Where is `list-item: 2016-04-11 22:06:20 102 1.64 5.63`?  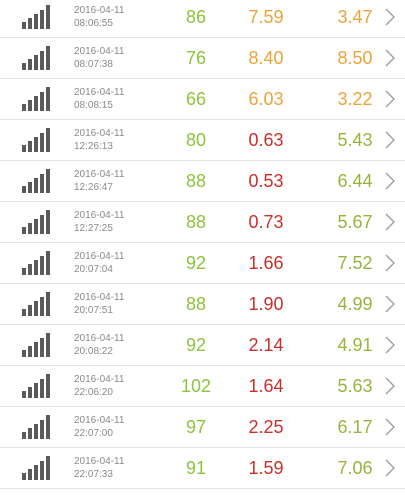 list-item: 2016-04-11 22:06:20 102 1.64 5.63 is located at coordinates (202, 386).